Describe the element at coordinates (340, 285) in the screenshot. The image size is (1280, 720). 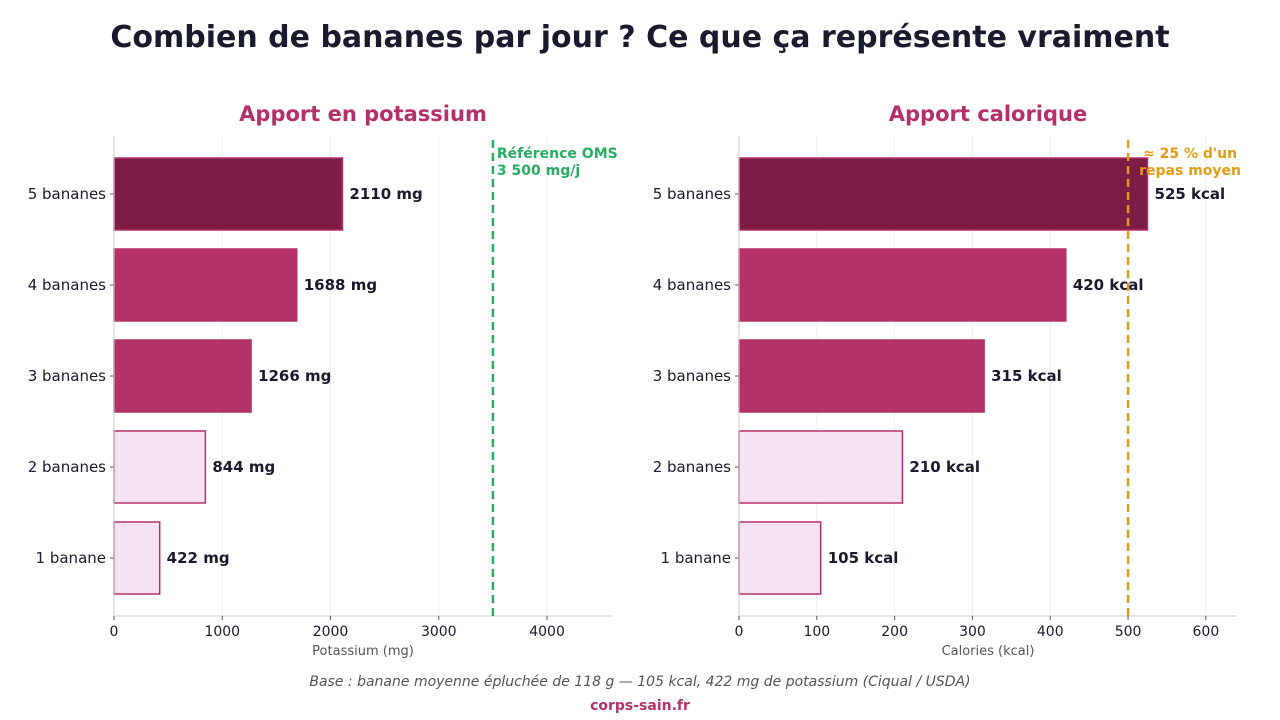
I see `potassium-value-label-2: 1688 mg` at that location.